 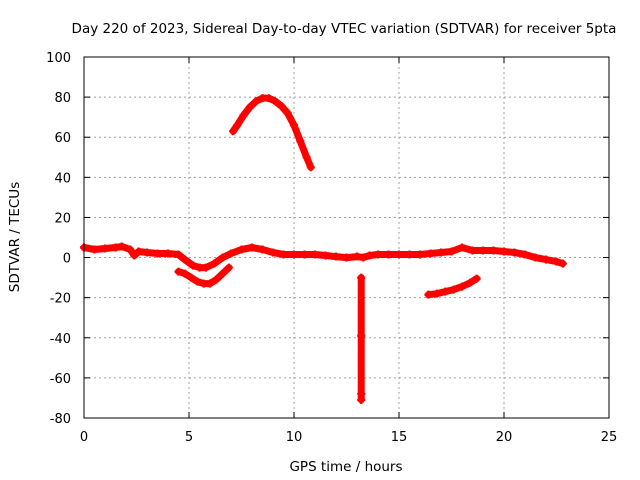 What do you see at coordinates (609, 437) in the screenshot?
I see `x-tick-label: 25` at bounding box center [609, 437].